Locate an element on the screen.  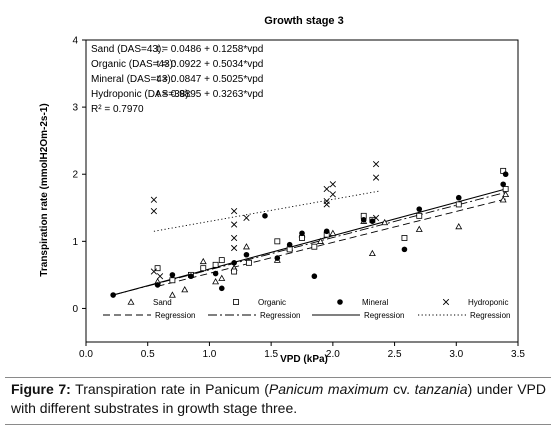
x-tick-label: 0.5 is located at coordinates (148, 354).